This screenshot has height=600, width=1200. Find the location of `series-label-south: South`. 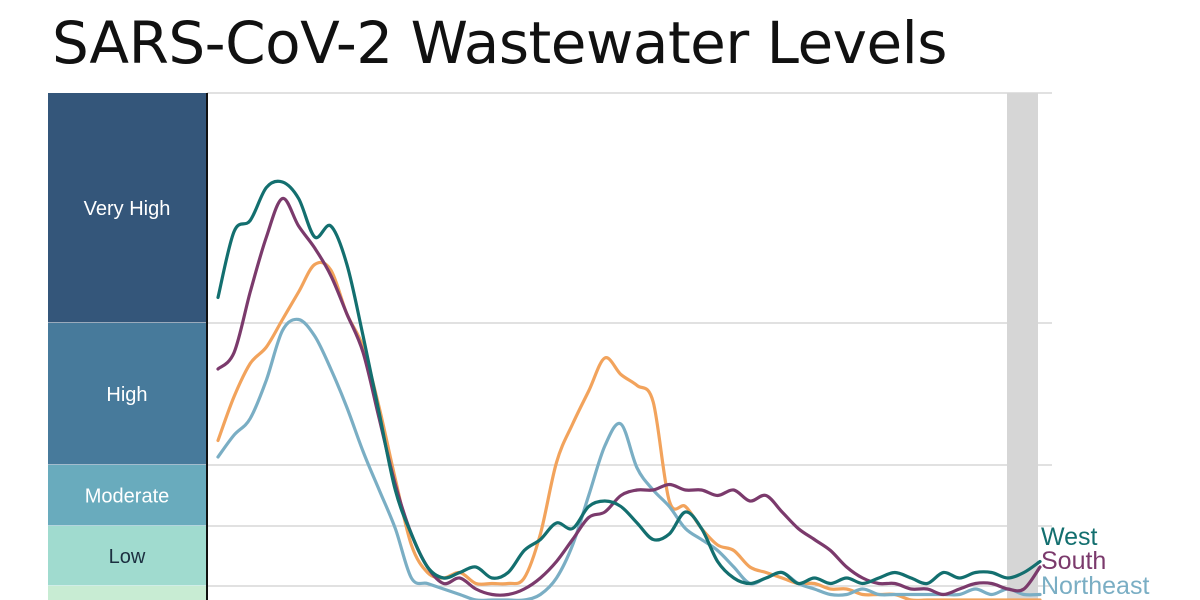

series-label-south: South is located at coordinates (1073, 561).